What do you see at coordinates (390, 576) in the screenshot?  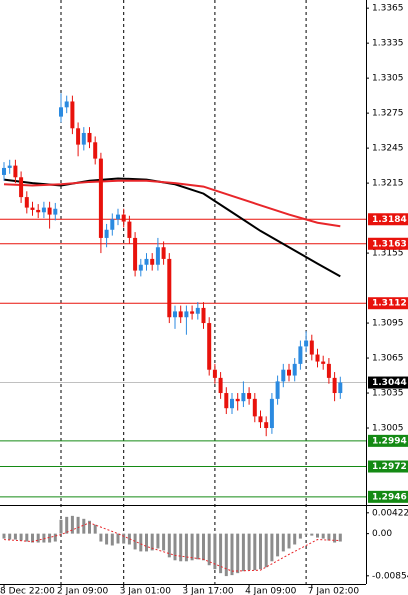 I see `osc-tick-label: -0.00854` at bounding box center [390, 576].